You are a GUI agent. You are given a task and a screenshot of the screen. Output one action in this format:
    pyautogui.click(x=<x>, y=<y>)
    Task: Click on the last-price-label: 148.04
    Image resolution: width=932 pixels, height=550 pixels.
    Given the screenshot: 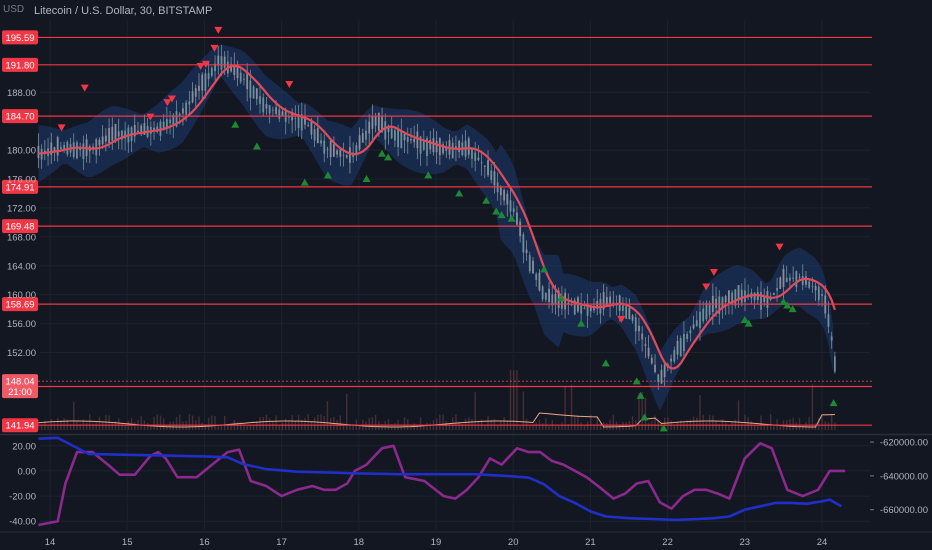 What is the action you would take?
    pyautogui.click(x=19, y=382)
    